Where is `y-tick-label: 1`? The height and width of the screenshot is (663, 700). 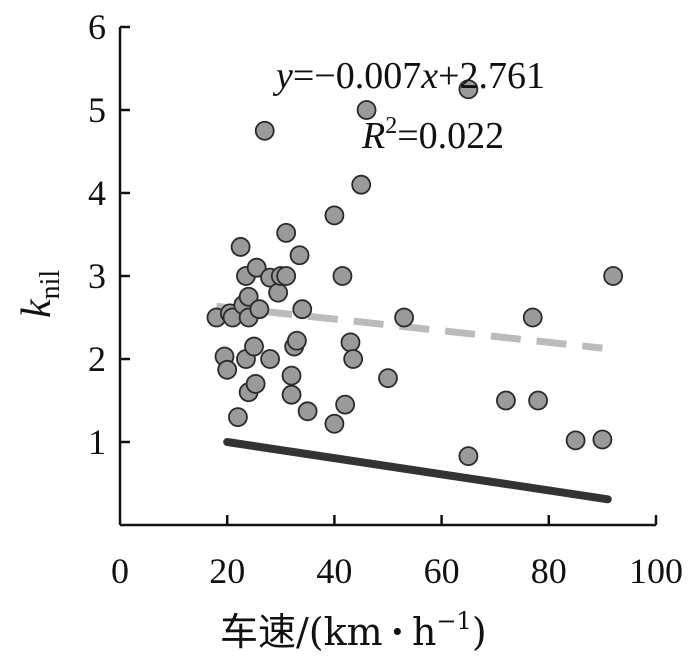
y-tick-label: 1 is located at coordinates (97, 442).